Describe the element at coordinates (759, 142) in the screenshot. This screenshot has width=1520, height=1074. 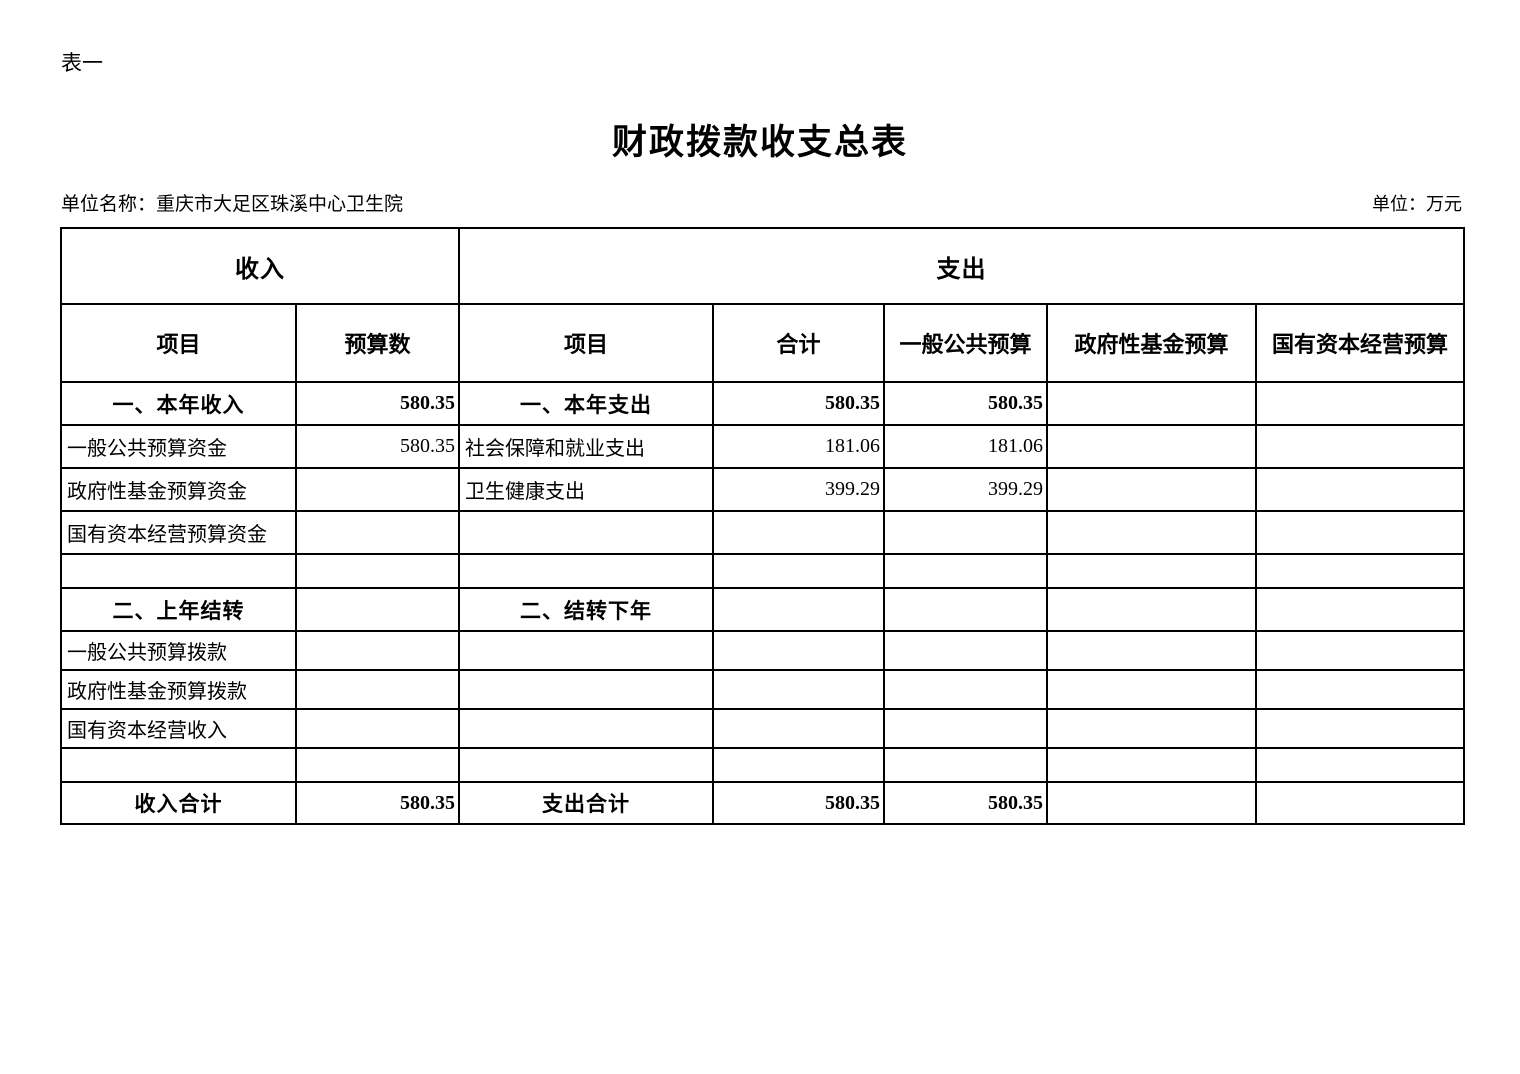
I see `page-title: 财政拨款收支总表` at that location.